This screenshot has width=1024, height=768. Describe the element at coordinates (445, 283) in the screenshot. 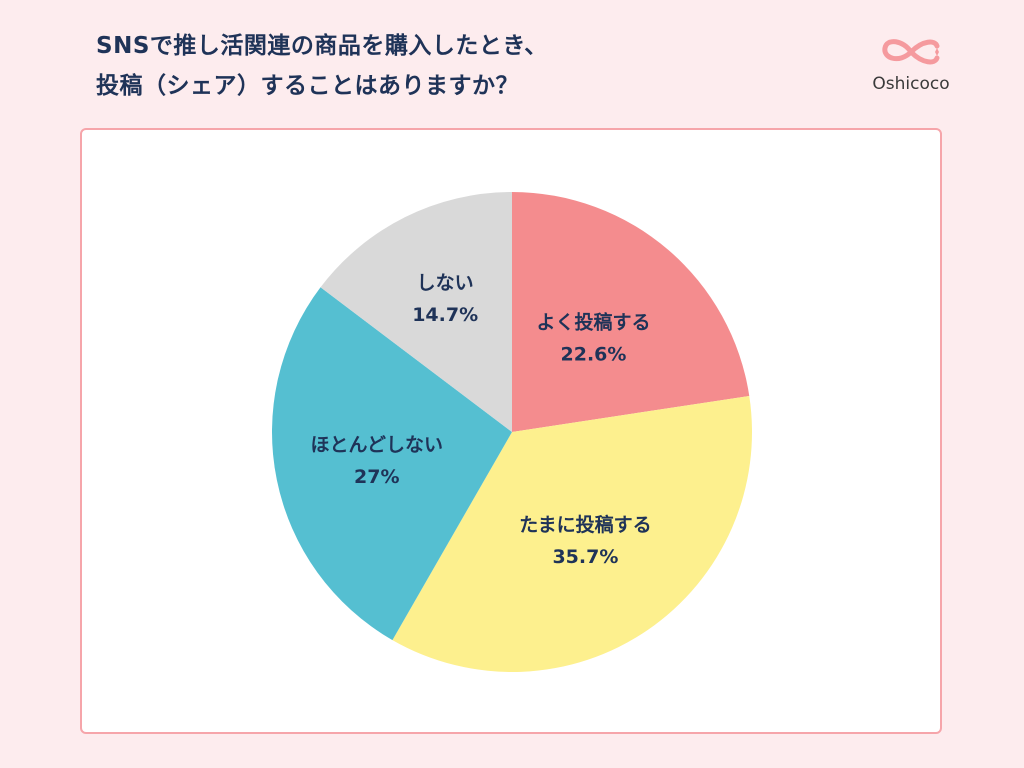

I see `slice-category-label-3: しない` at that location.